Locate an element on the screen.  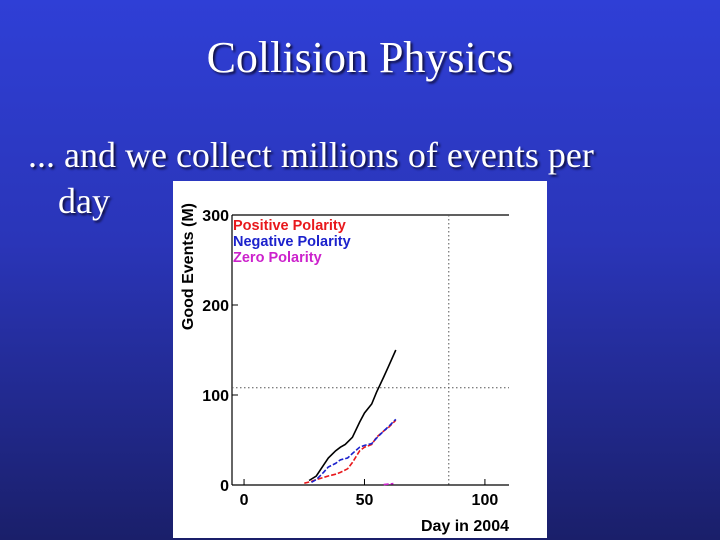
series-line-zero is located at coordinates (388, 484).